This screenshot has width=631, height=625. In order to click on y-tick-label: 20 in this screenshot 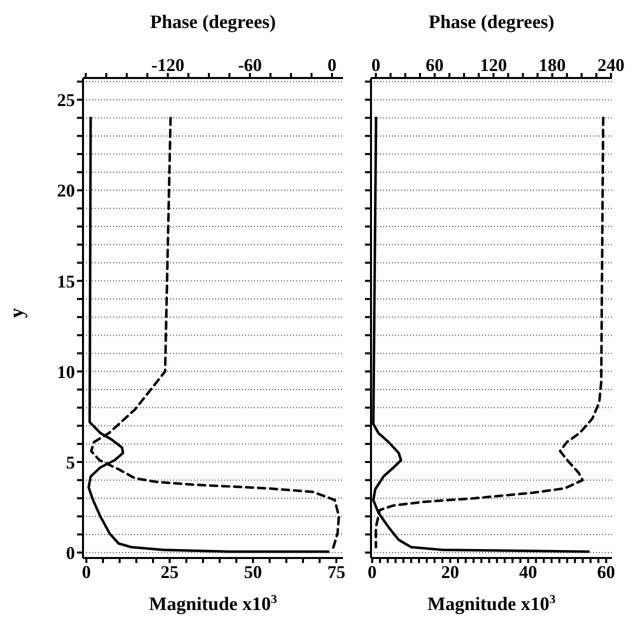, I will do `click(66, 190)`.